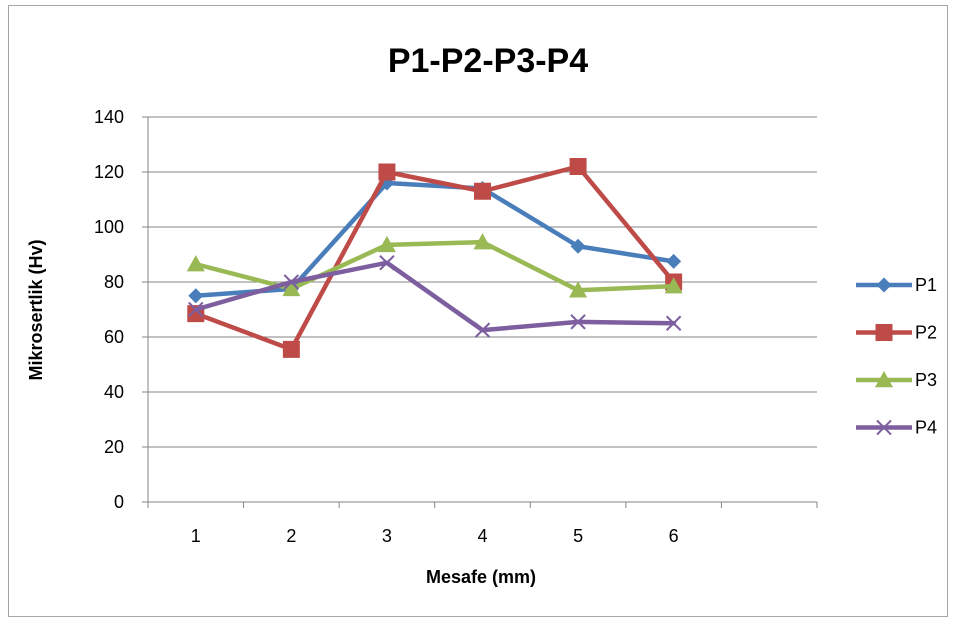 The image size is (958, 625). I want to click on chart-title: P1-P2-P3-P4, so click(488, 61).